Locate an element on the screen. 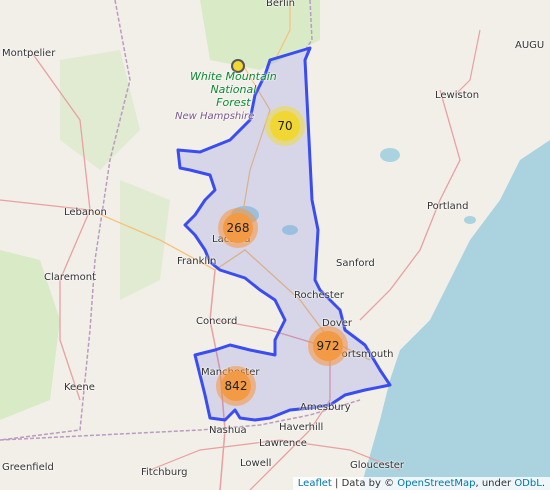 This screenshot has width=550, height=490. forest-label-line: National is located at coordinates (233, 89).